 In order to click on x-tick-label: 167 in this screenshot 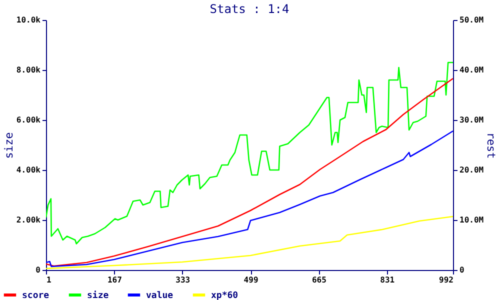, I will do `click(114, 280)`.